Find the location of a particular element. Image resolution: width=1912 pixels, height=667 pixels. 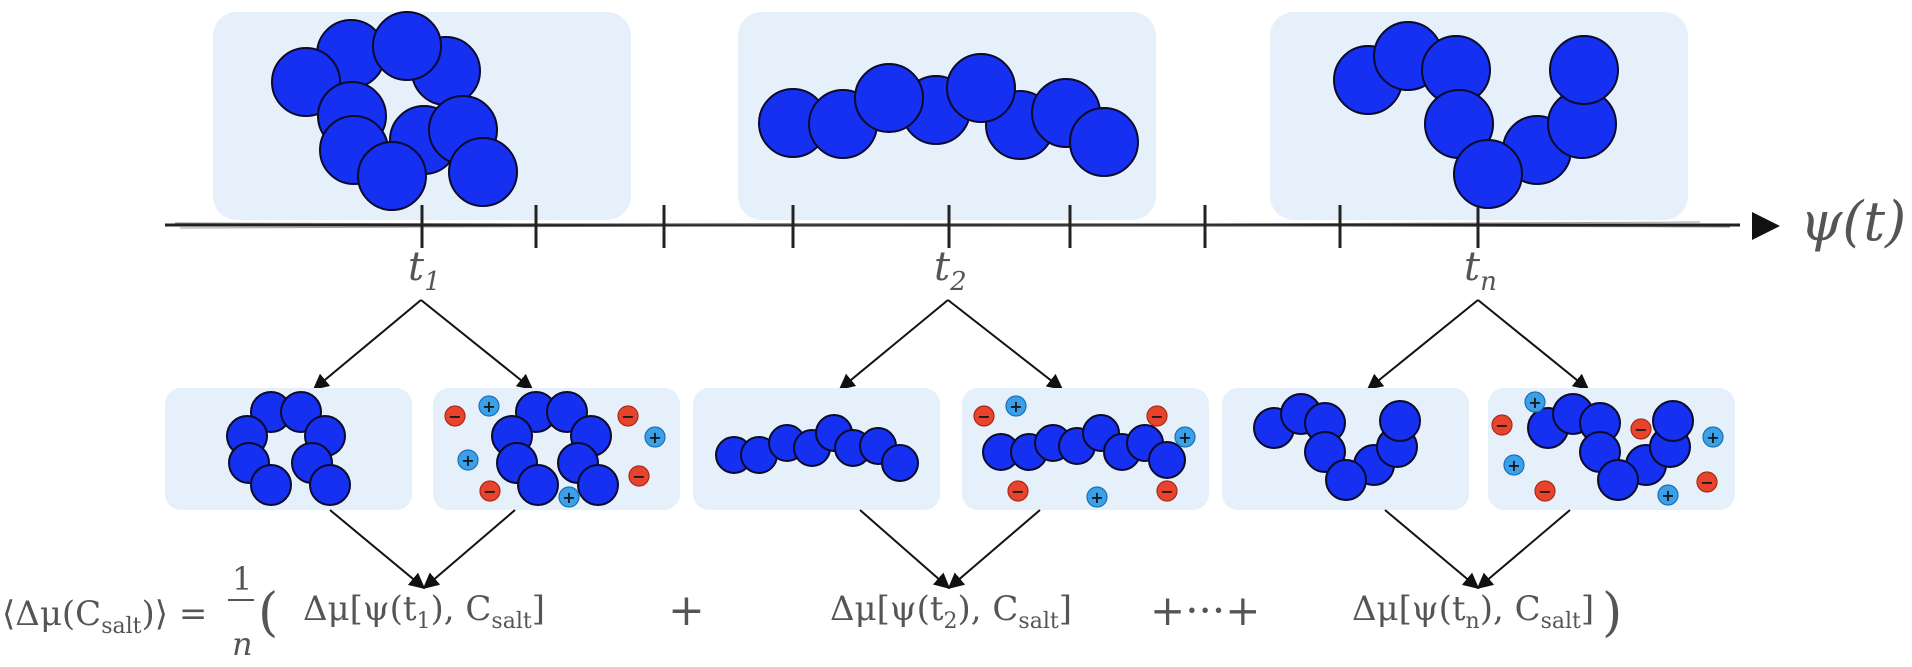

polymer-small-t1 is located at coordinates (288, 448).